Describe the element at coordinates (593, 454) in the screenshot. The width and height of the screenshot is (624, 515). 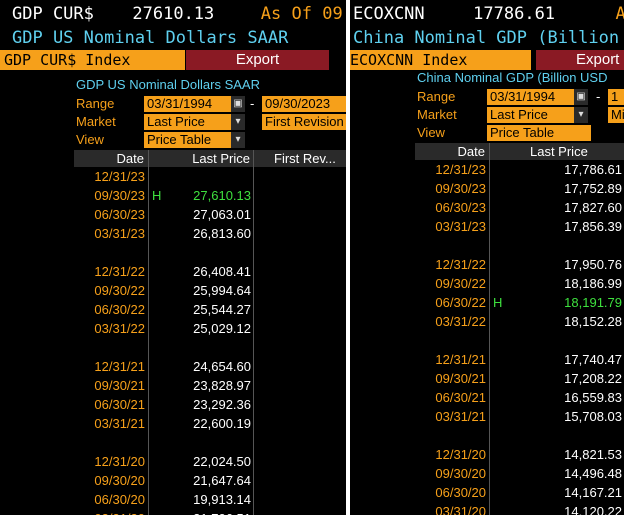
I see `row-last-price: 14,821.53` at that location.